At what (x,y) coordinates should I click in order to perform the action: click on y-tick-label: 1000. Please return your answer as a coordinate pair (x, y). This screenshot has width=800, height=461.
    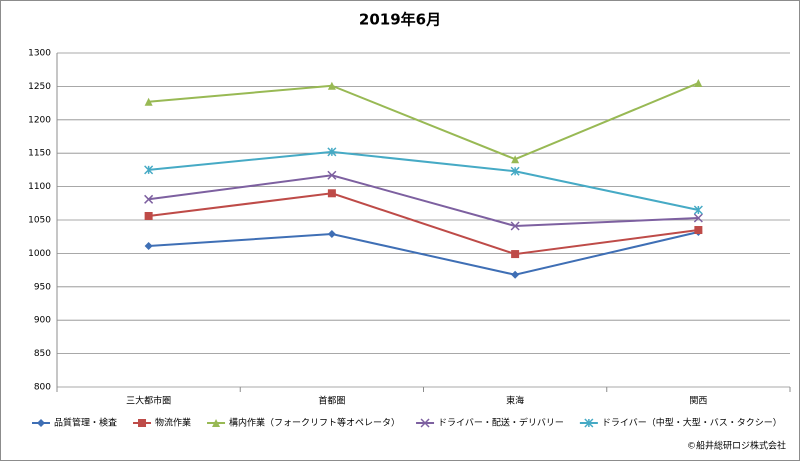
    Looking at the image, I should click on (39, 254).